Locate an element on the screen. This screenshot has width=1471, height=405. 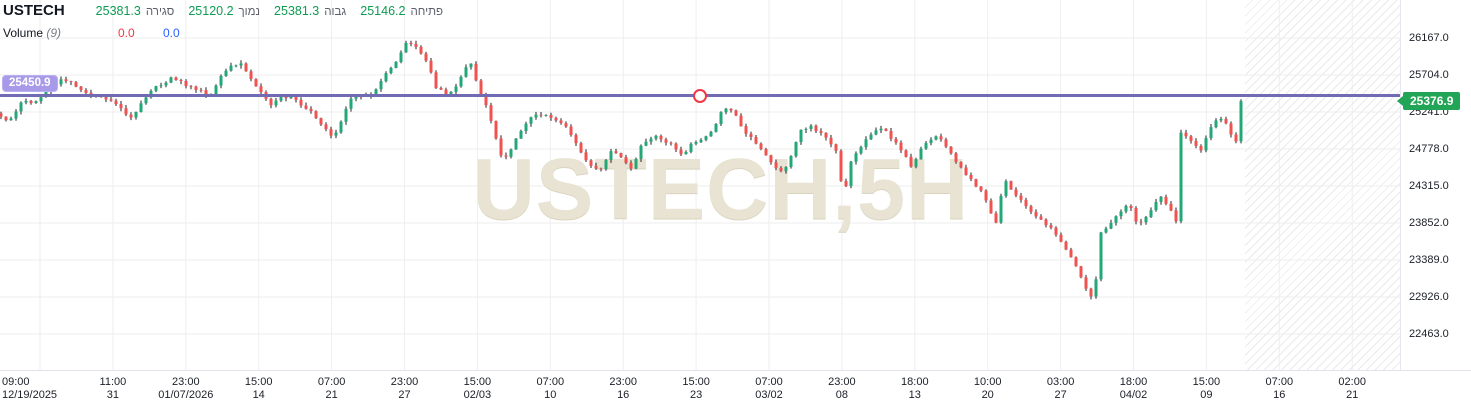
ohlc-pair: 25120.2 נמוך is located at coordinates (224, 11).